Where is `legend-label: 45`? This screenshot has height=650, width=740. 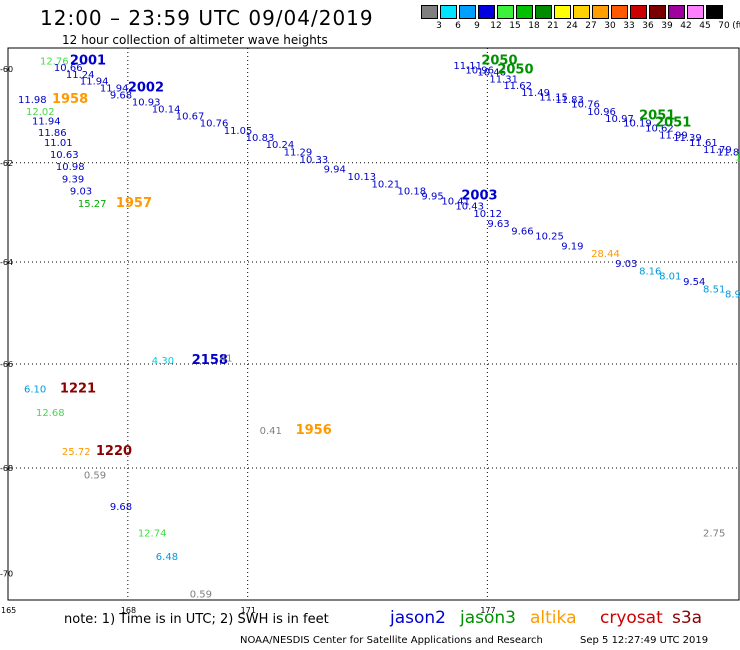
legend-label: 45 is located at coordinates (705, 26).